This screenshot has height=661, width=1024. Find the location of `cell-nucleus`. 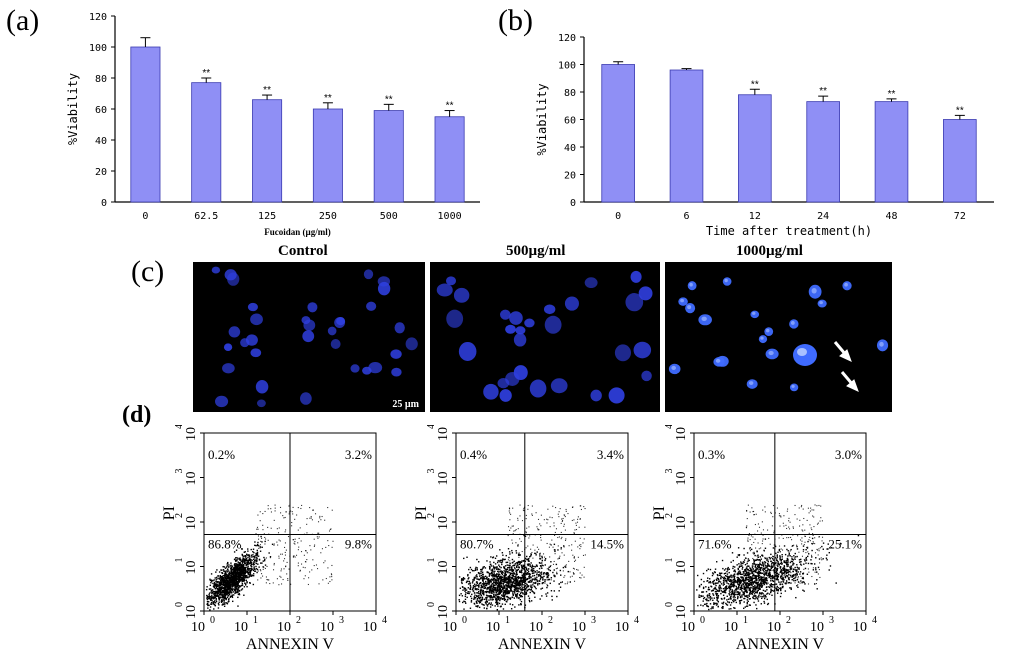

cell-nucleus is located at coordinates (571, 303).